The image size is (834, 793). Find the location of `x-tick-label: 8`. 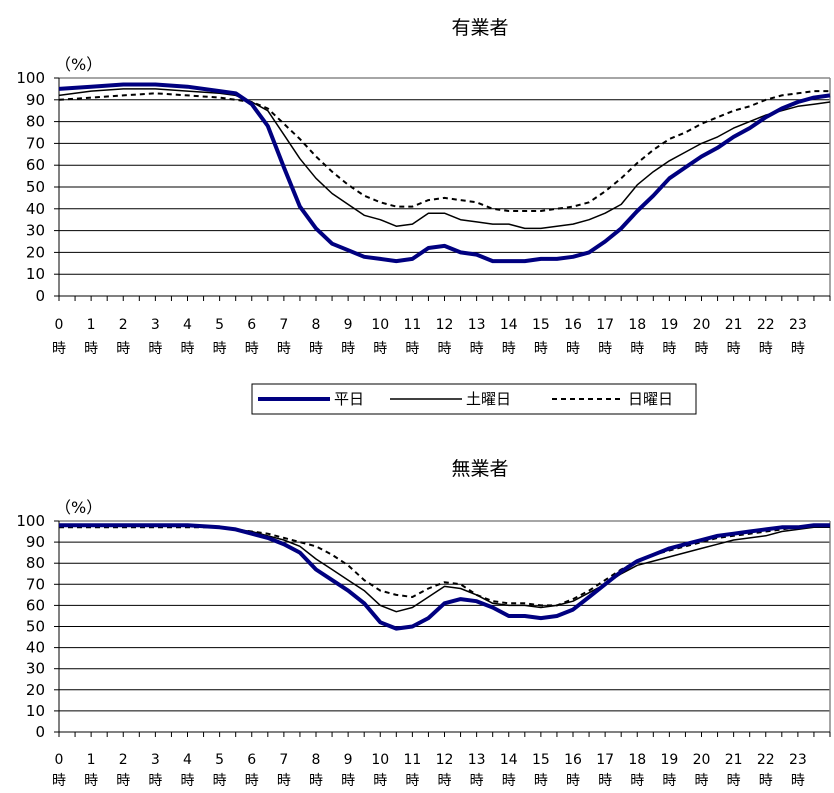

x-tick-label: 8 is located at coordinates (316, 760).